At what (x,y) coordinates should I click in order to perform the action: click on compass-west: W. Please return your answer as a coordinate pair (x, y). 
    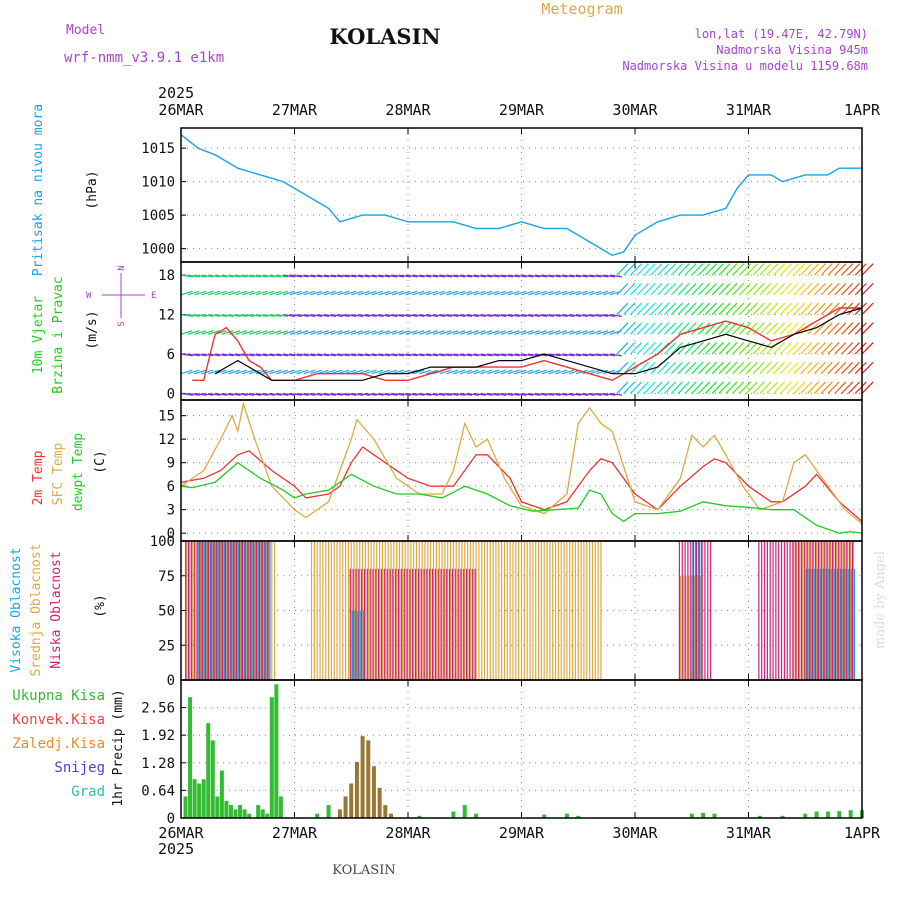
    Looking at the image, I should click on (89, 296).